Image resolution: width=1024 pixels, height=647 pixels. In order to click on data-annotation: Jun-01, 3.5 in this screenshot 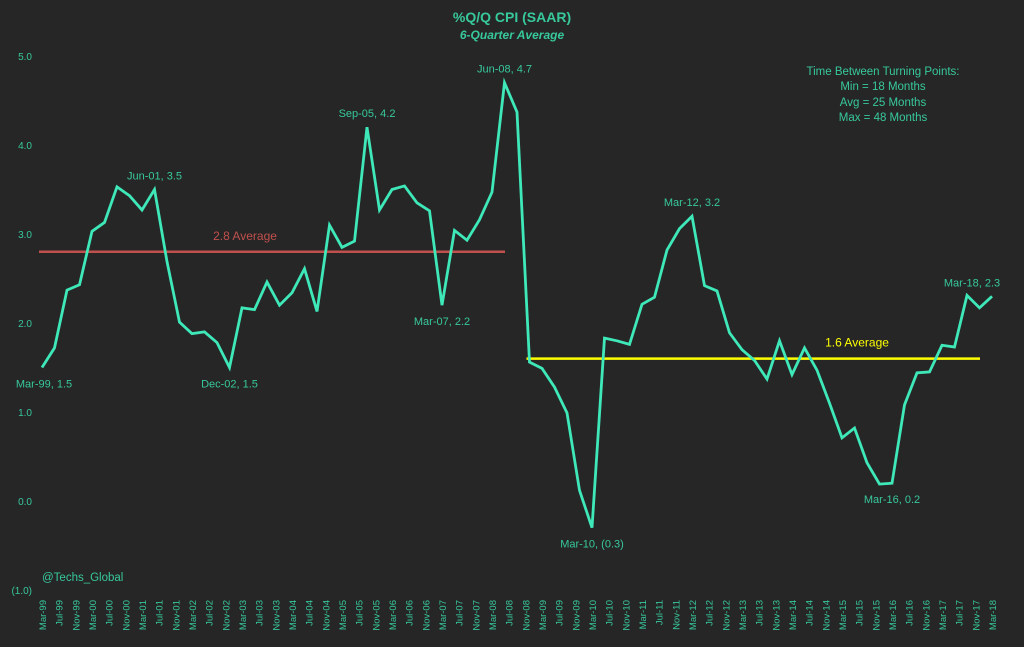, I will do `click(154, 177)`.